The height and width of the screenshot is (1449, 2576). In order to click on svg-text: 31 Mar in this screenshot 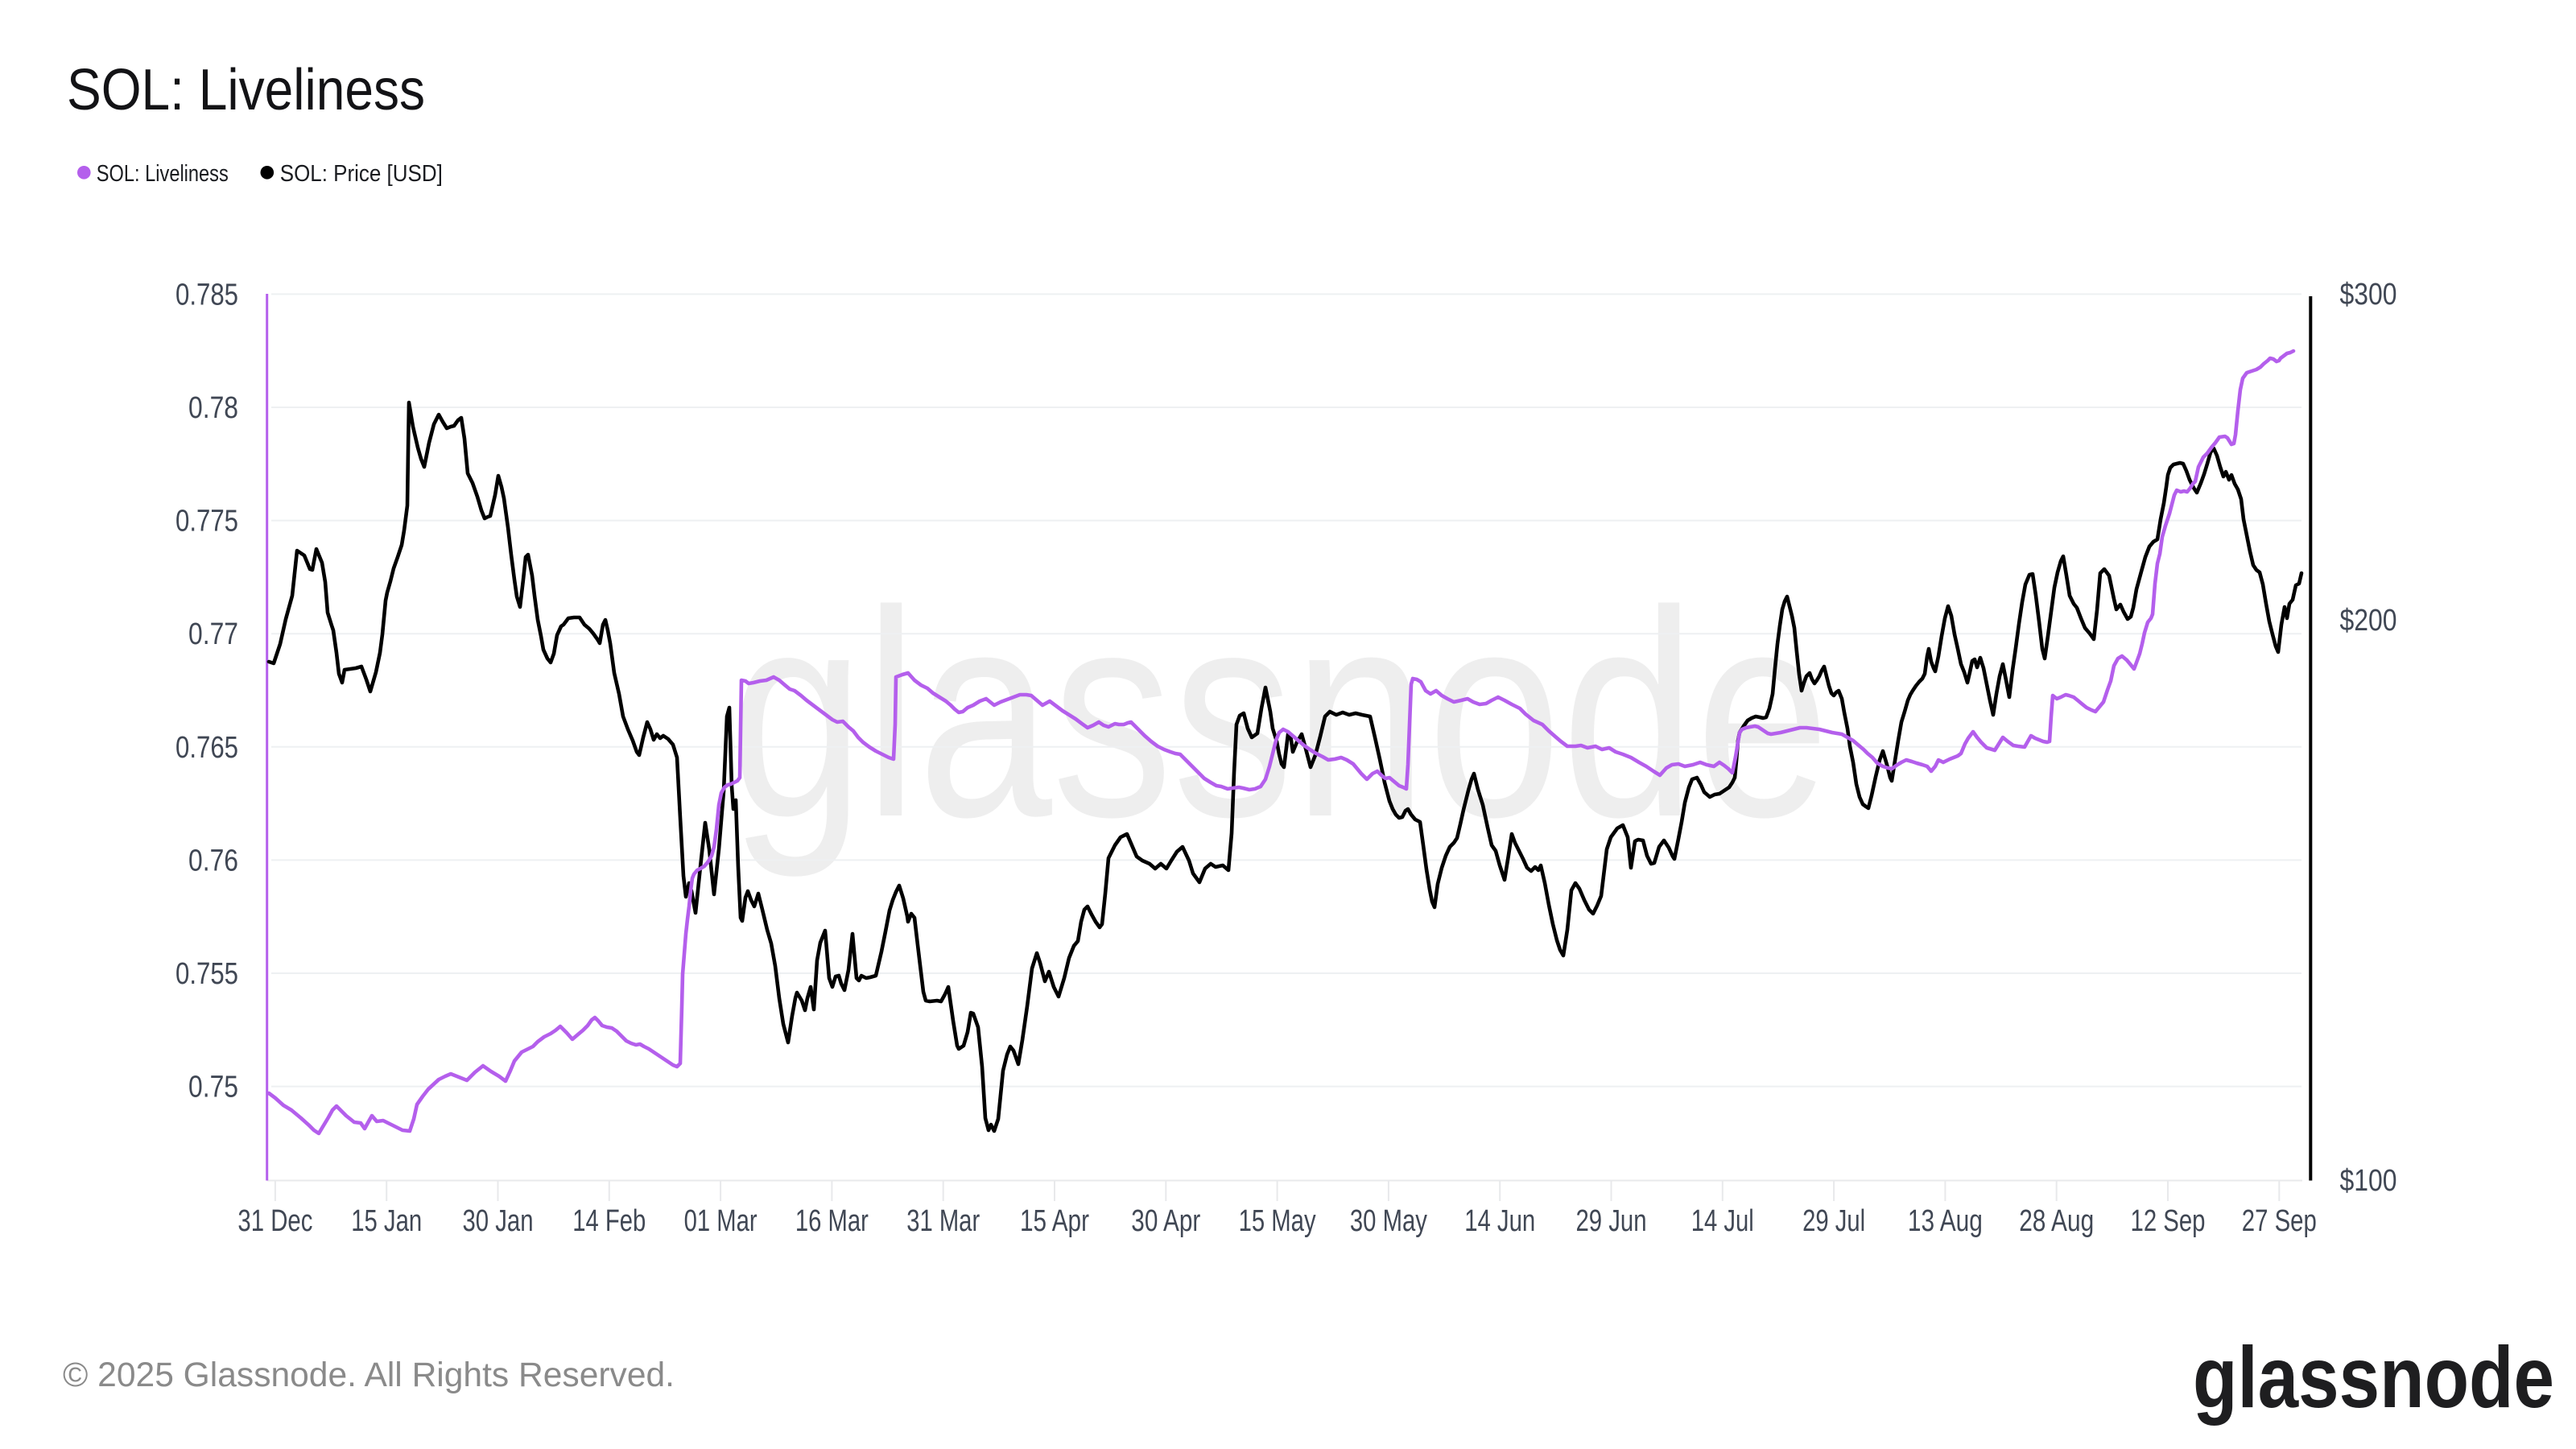, I will do `click(943, 1221)`.